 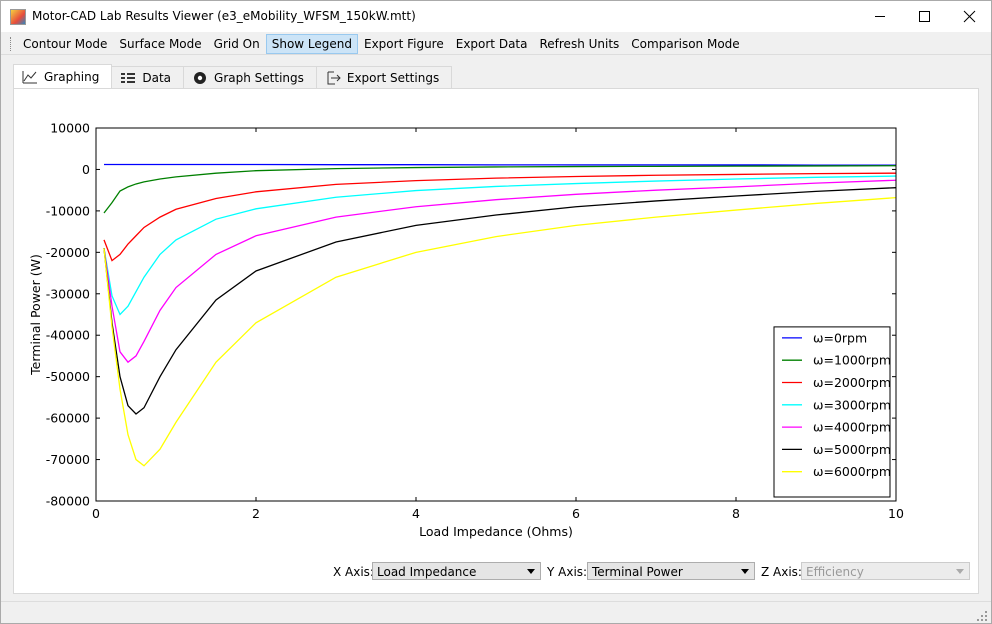 I want to click on y-tick-label: -80000, so click(x=68, y=501).